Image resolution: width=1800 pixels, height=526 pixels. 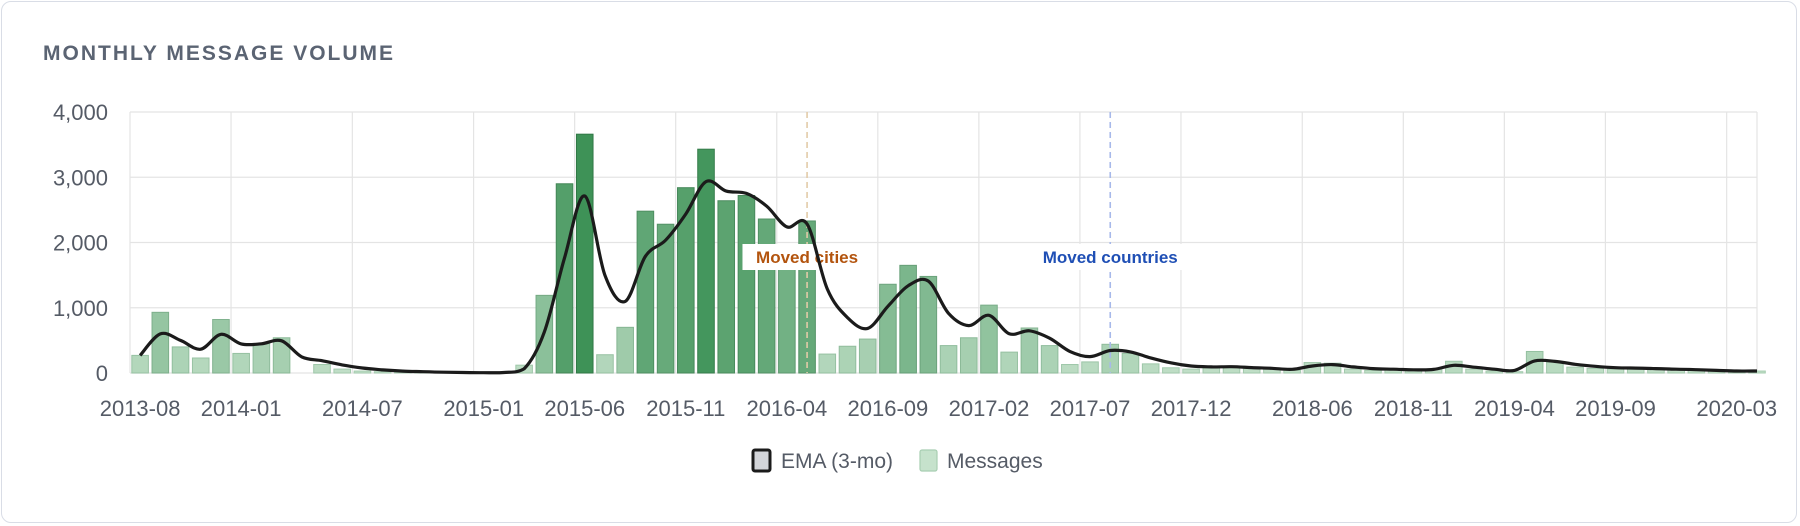 I want to click on y-tick-label: 2,000, so click(x=80, y=243).